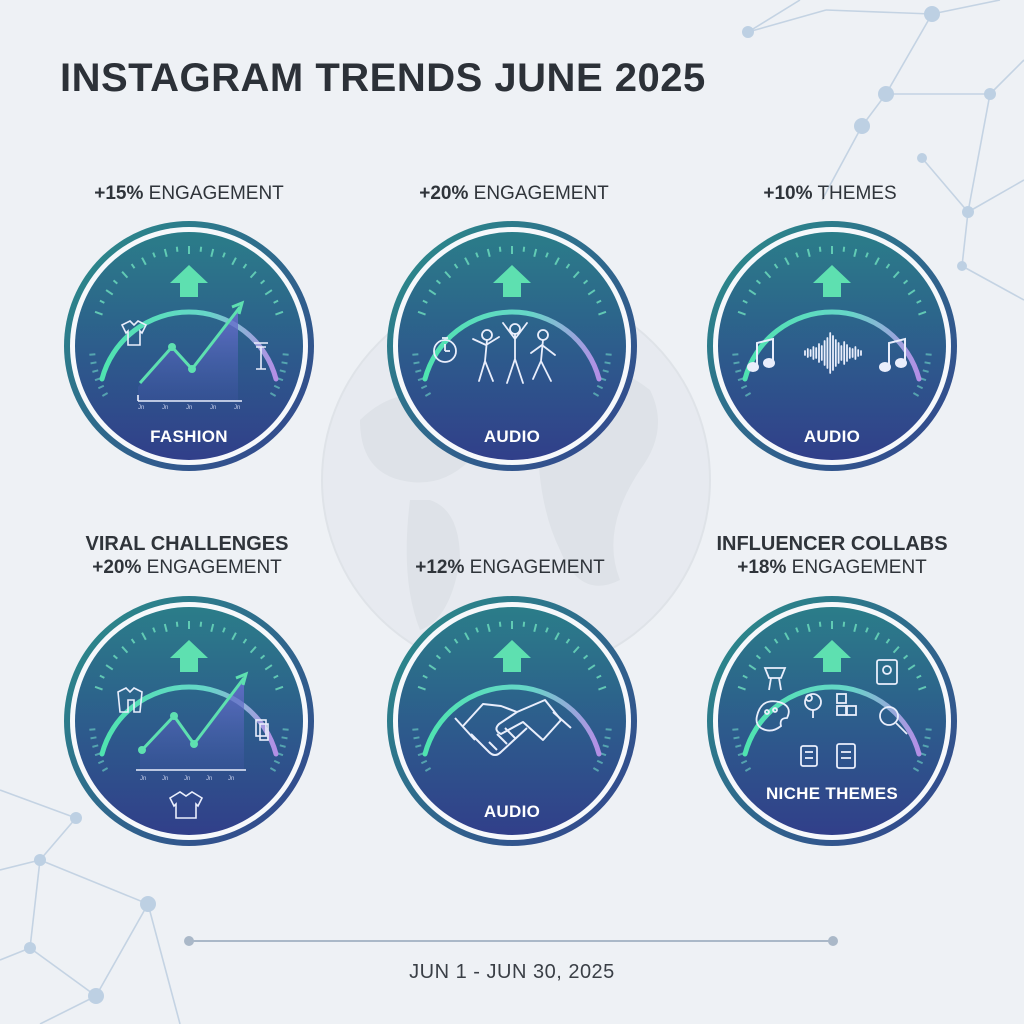  I want to click on stat-value: +10%, so click(788, 193).